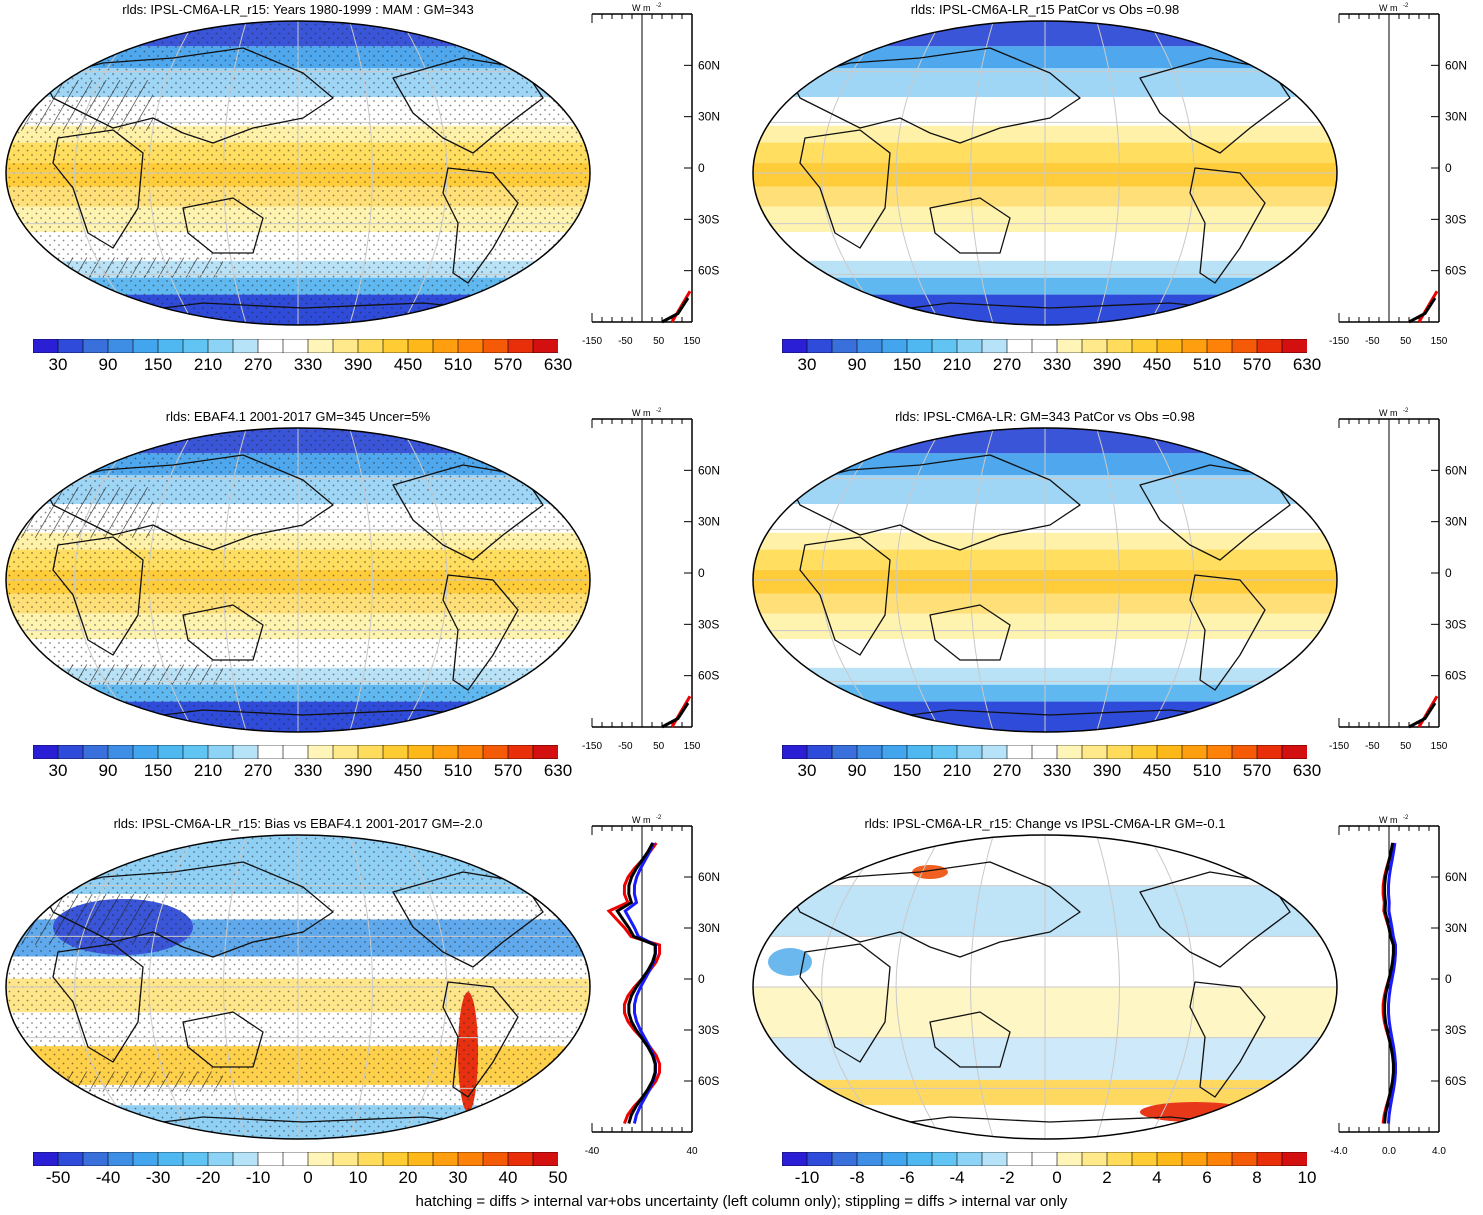 This screenshot has height=1215, width=1483. What do you see at coordinates (108, 364) in the screenshot?
I see `colorbar-label: 90` at bounding box center [108, 364].